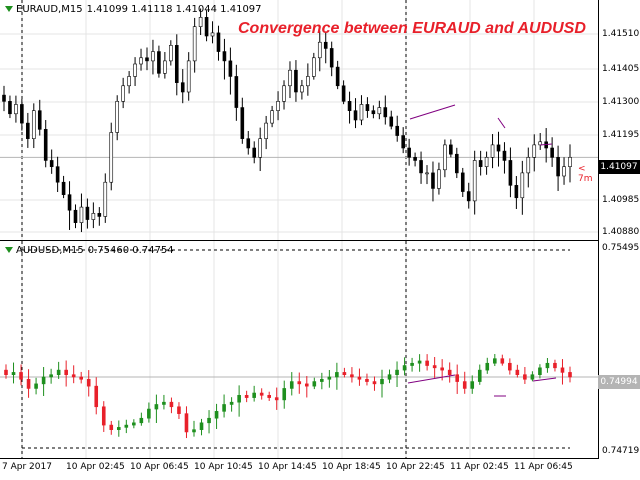  I want to click on time-label: 10 Apr 06:45, so click(159, 467).